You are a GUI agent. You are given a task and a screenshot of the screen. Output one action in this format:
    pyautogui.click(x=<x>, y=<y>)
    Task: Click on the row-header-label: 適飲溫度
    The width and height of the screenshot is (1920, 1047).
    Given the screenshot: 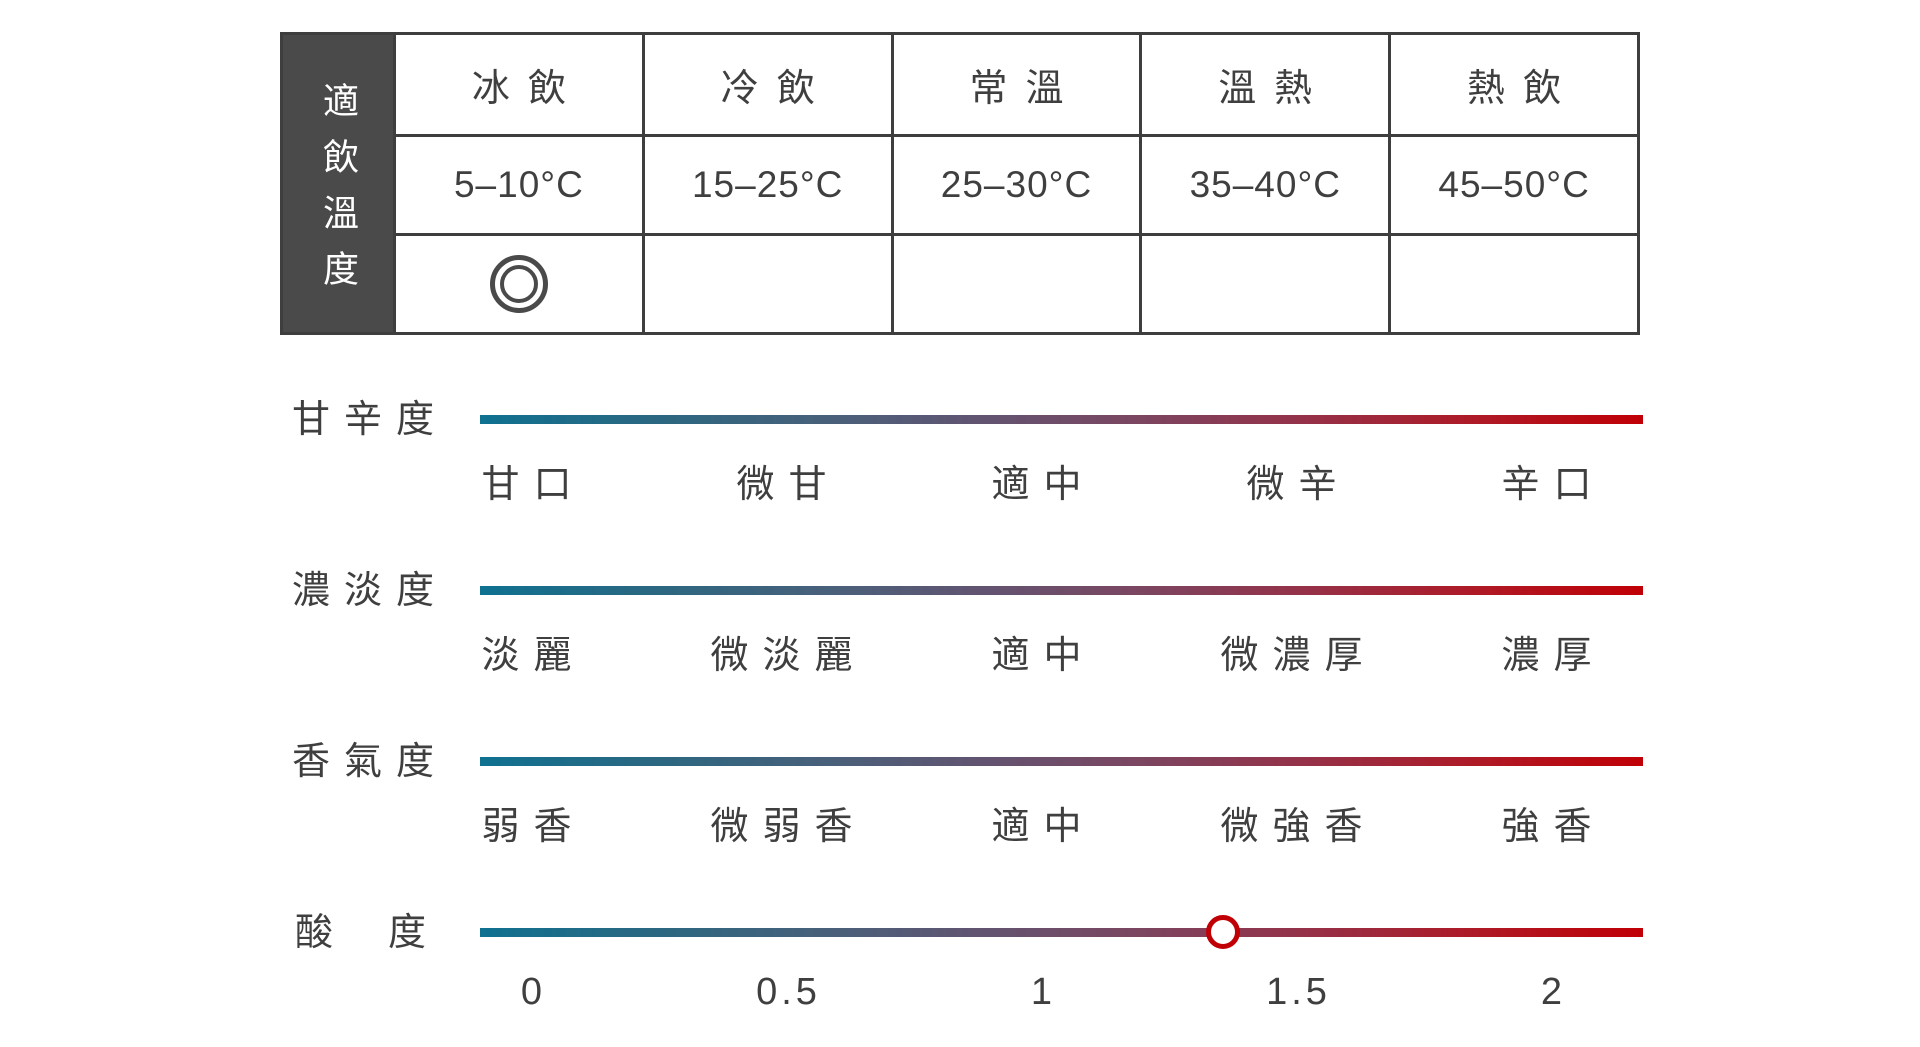 What is the action you would take?
    pyautogui.click(x=338, y=193)
    